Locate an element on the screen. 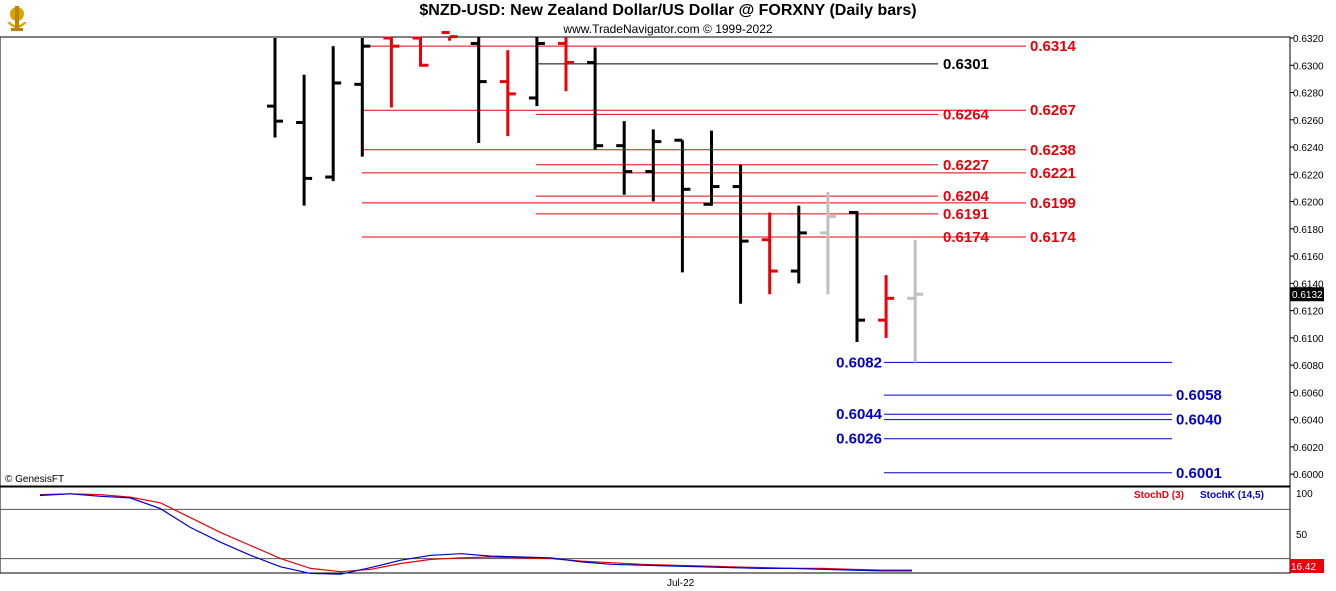  level-label-0.6221: 0.6221 is located at coordinates (1053, 173).